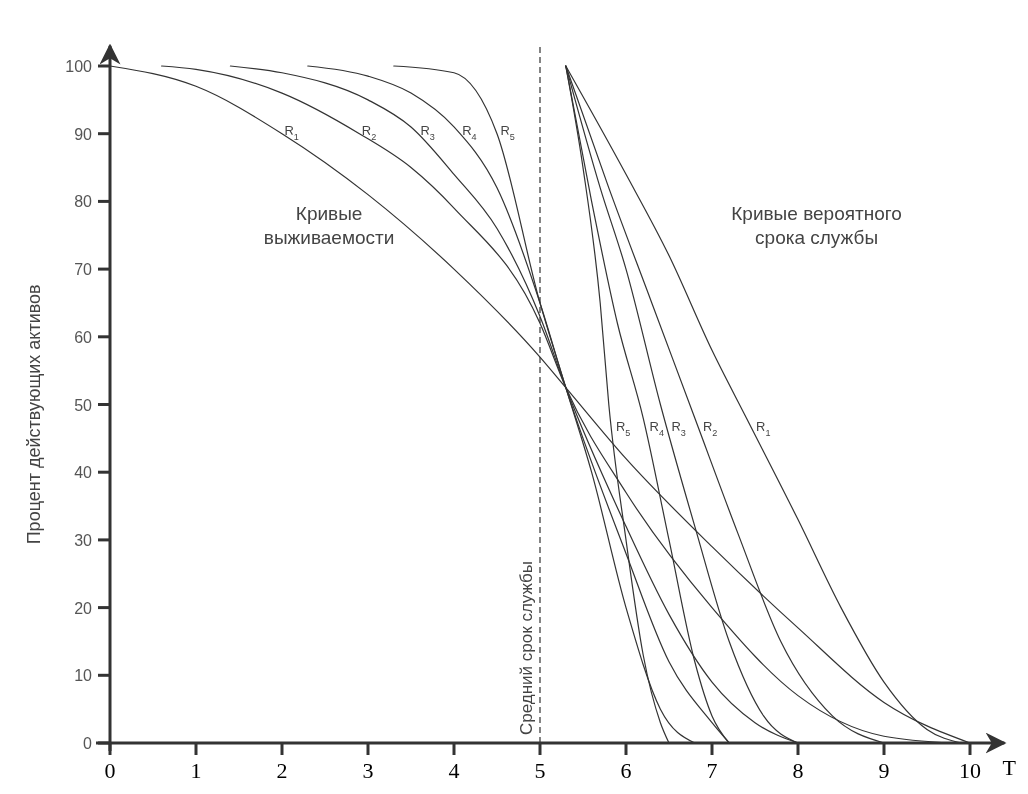 The width and height of the screenshot is (1028, 794). What do you see at coordinates (83, 540) in the screenshot?
I see `y-tick-label: 30` at bounding box center [83, 540].